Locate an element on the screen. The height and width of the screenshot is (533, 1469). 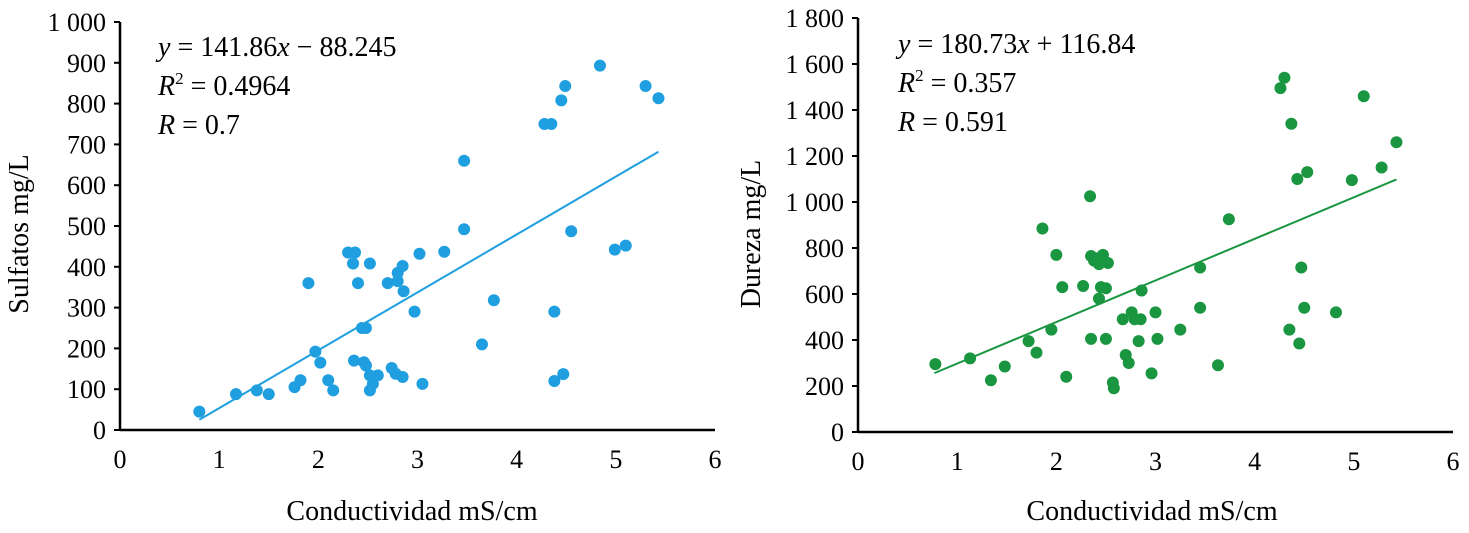
y-tick-label: 500 is located at coordinates (86, 226).